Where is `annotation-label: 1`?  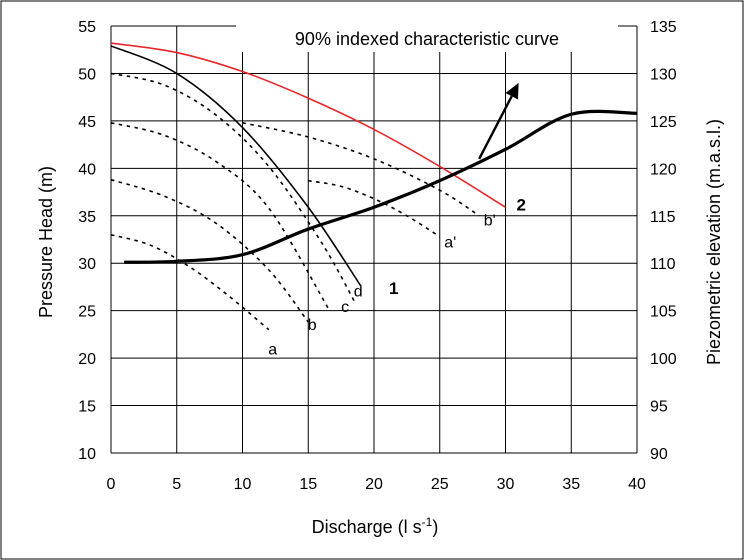 annotation-label: 1 is located at coordinates (393, 288).